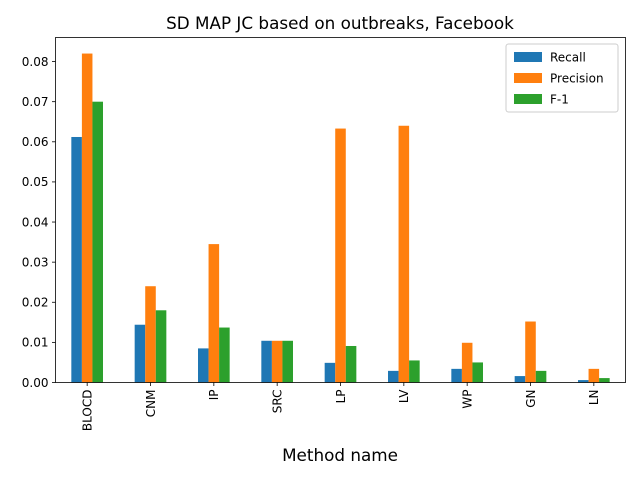 This screenshot has width=640, height=480. I want to click on bar-recall-ln, so click(583, 381).